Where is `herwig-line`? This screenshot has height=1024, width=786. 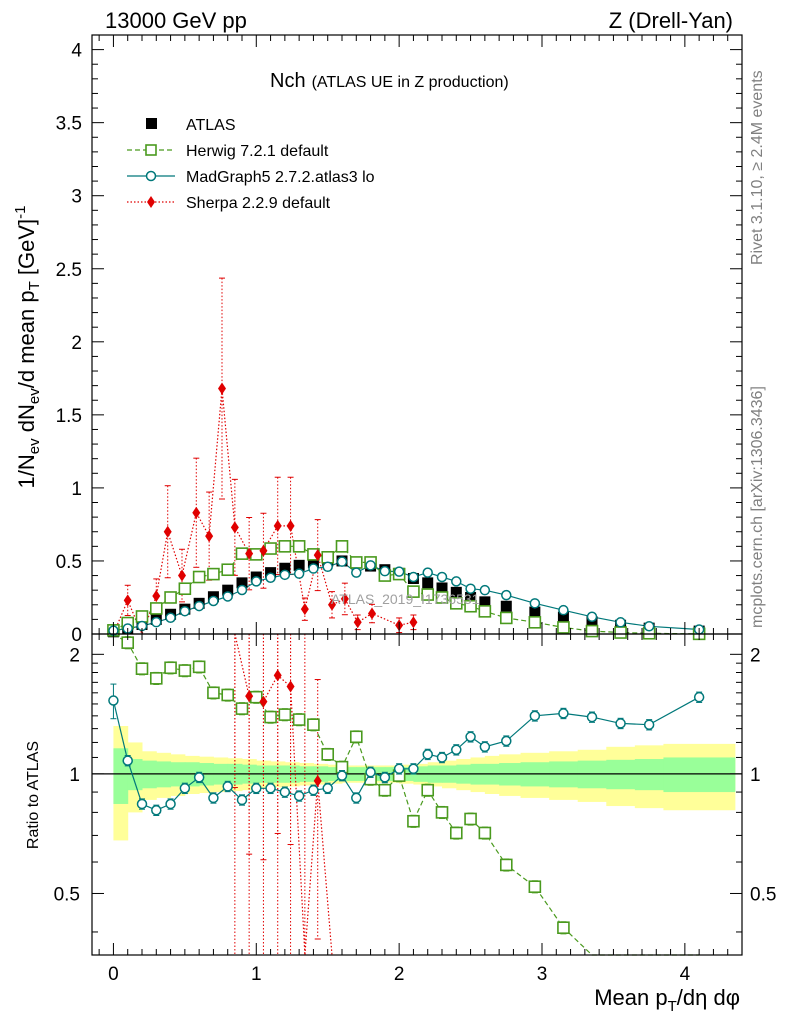
herwig-line is located at coordinates (406, 590).